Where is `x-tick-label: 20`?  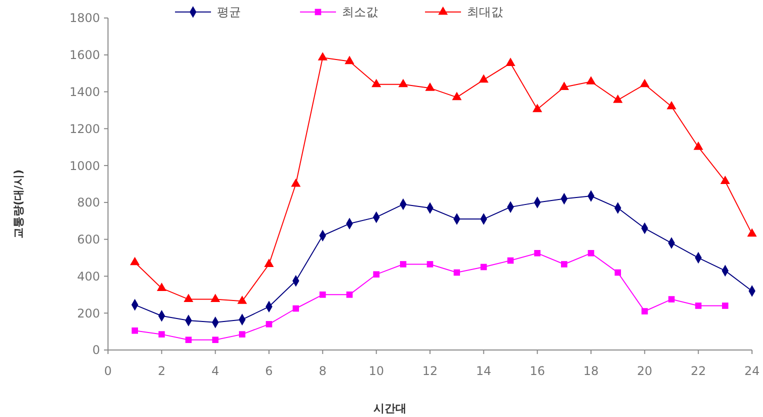
x-tick-label: 20 is located at coordinates (644, 371).